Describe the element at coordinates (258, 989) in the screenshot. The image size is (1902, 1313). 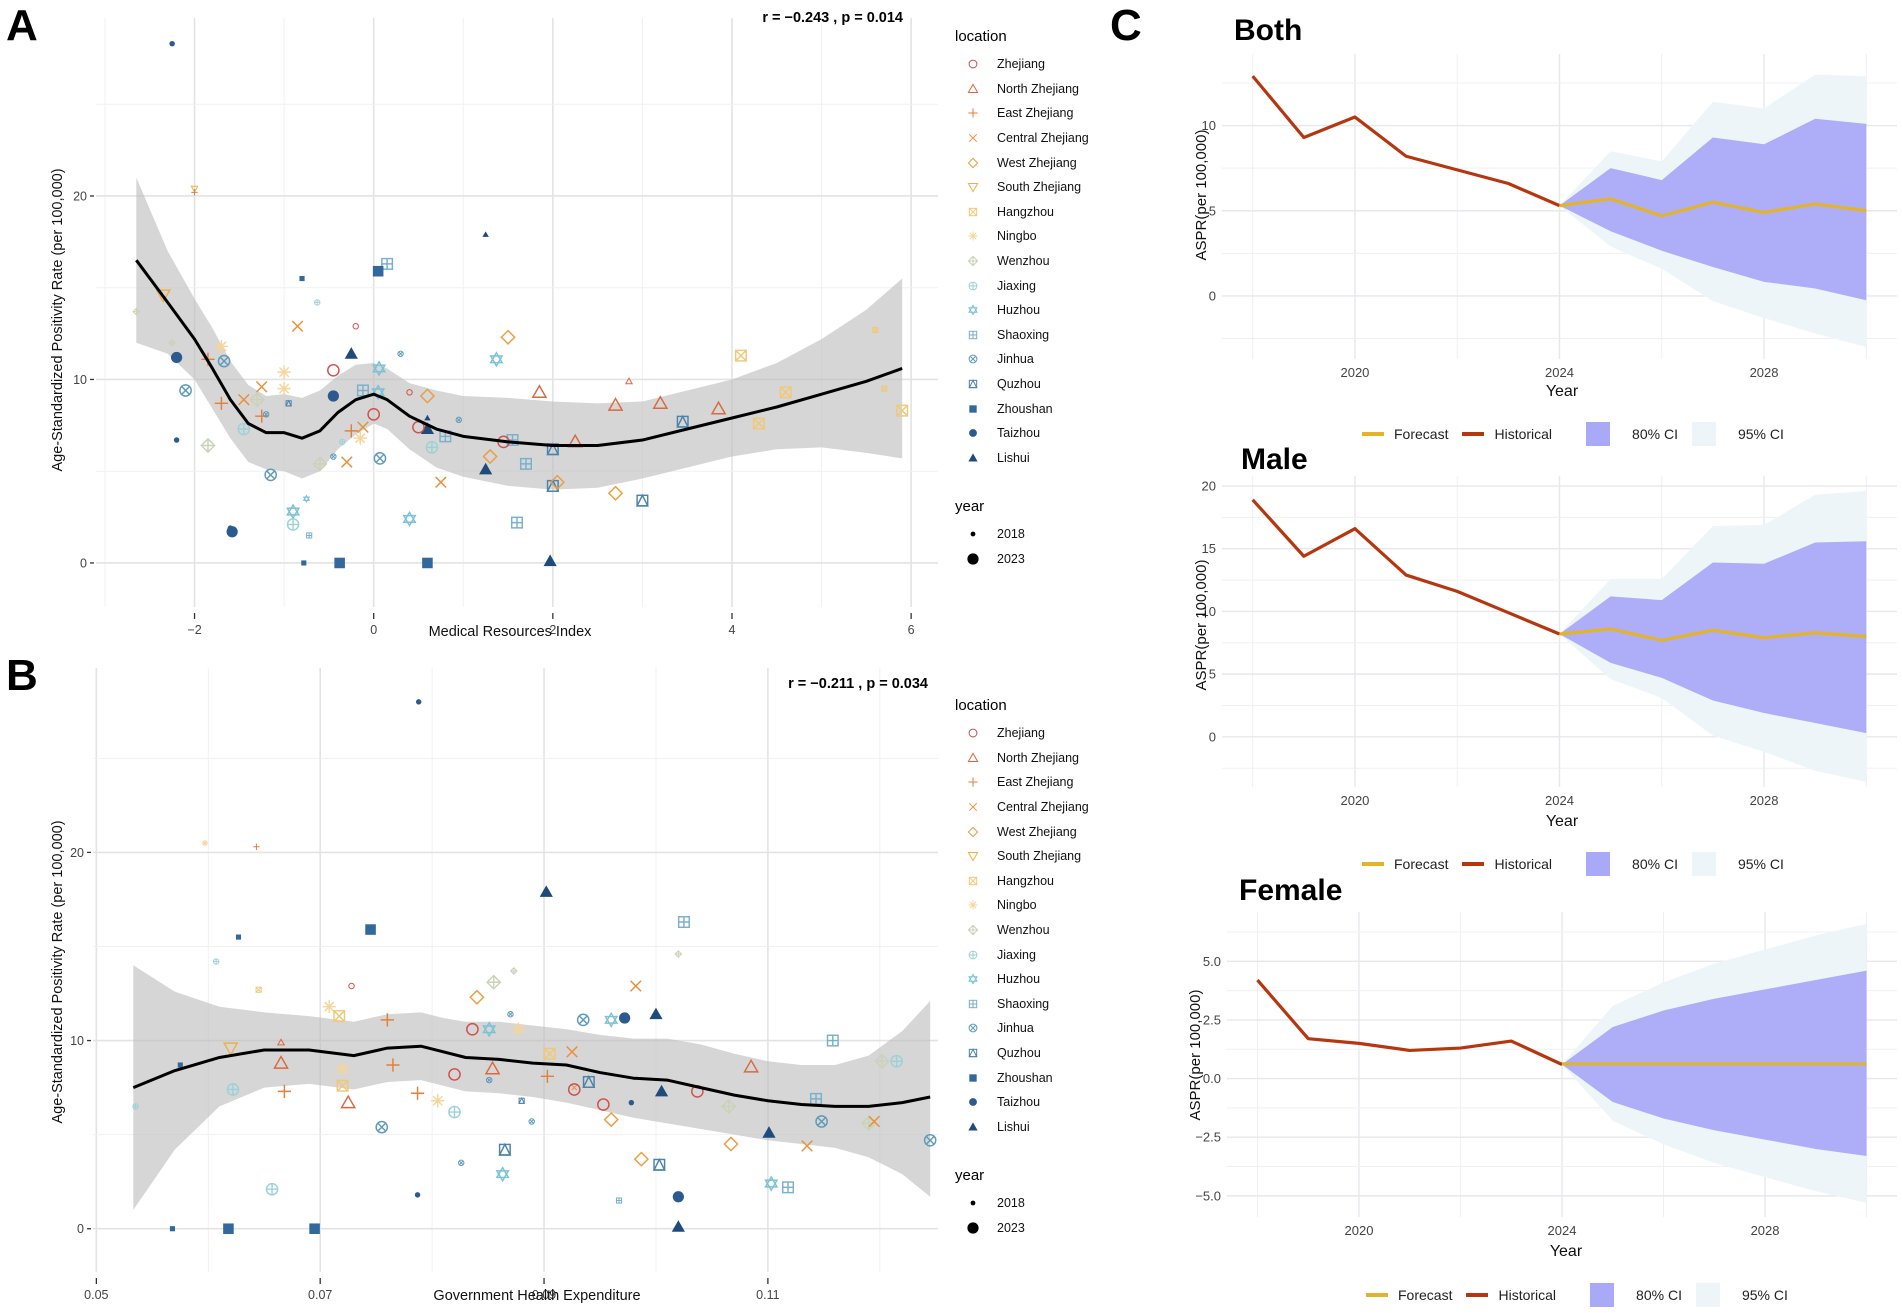
I see `data-point-hangzhou-2018` at that location.